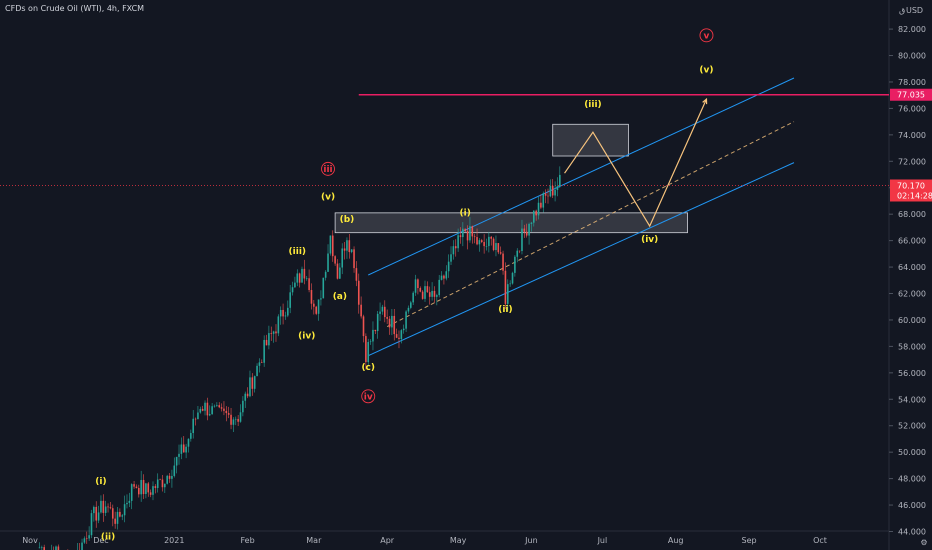 The width and height of the screenshot is (932, 550). What do you see at coordinates (636, 163) in the screenshot?
I see `projection-path` at bounding box center [636, 163].